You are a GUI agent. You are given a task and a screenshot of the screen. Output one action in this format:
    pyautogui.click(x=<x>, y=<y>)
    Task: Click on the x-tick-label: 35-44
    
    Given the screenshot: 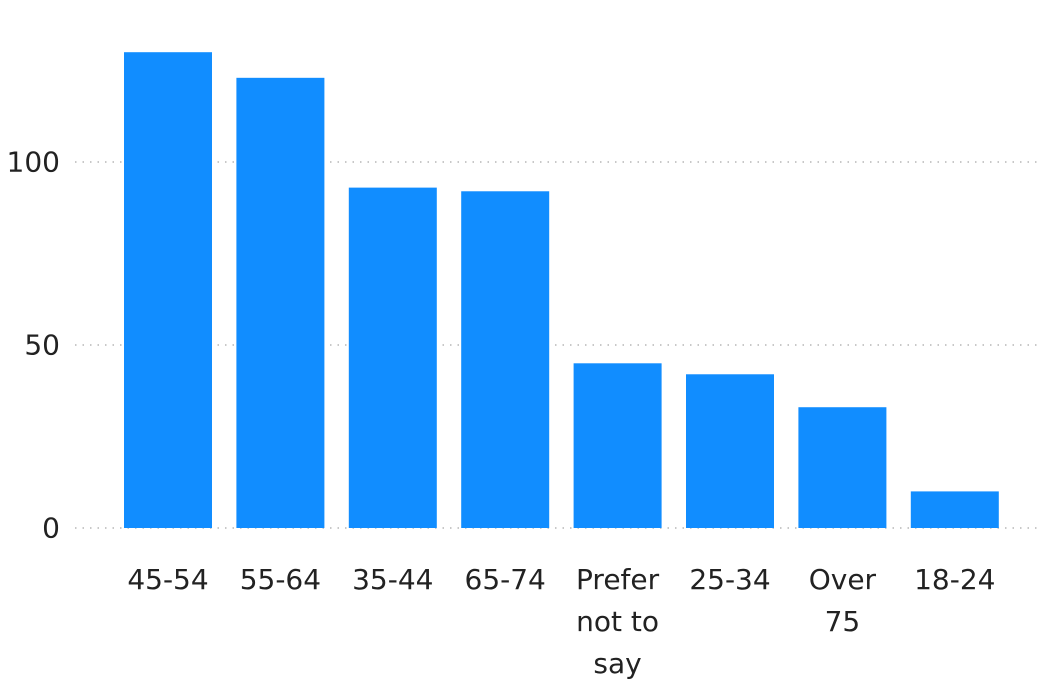 What is the action you would take?
    pyautogui.click(x=392, y=579)
    